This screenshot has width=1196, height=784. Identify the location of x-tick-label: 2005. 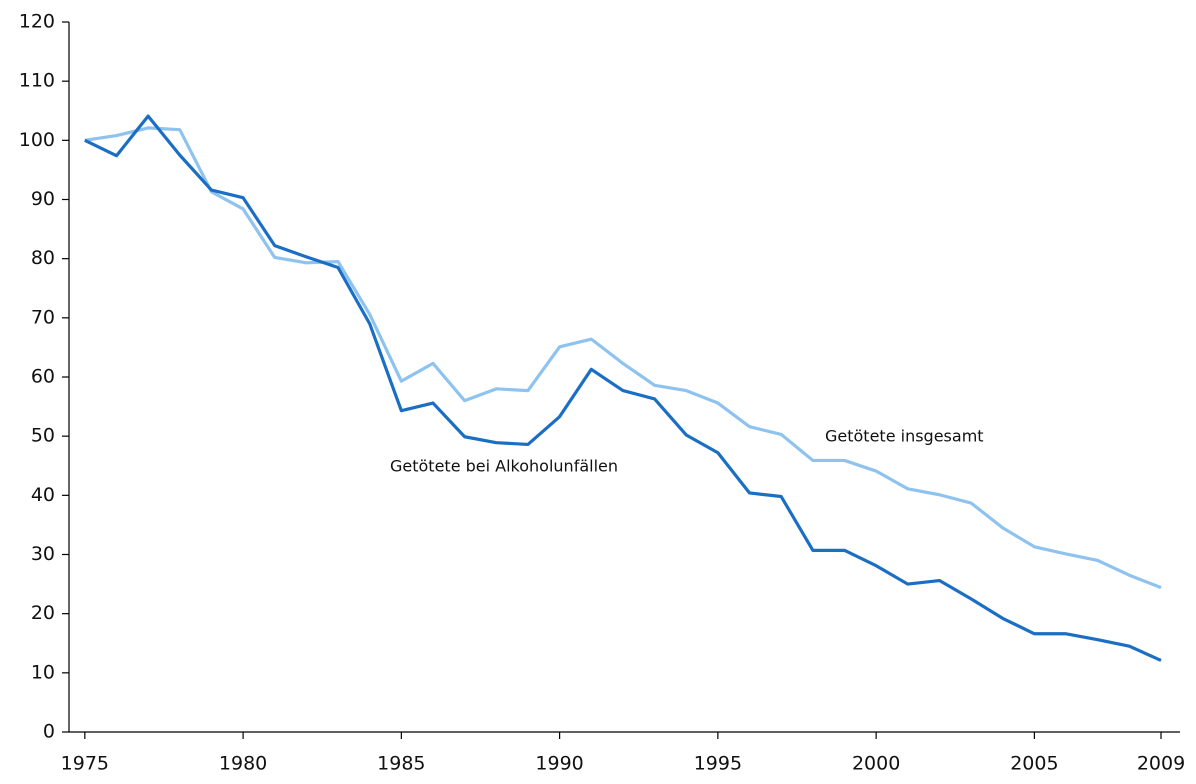
(1034, 764).